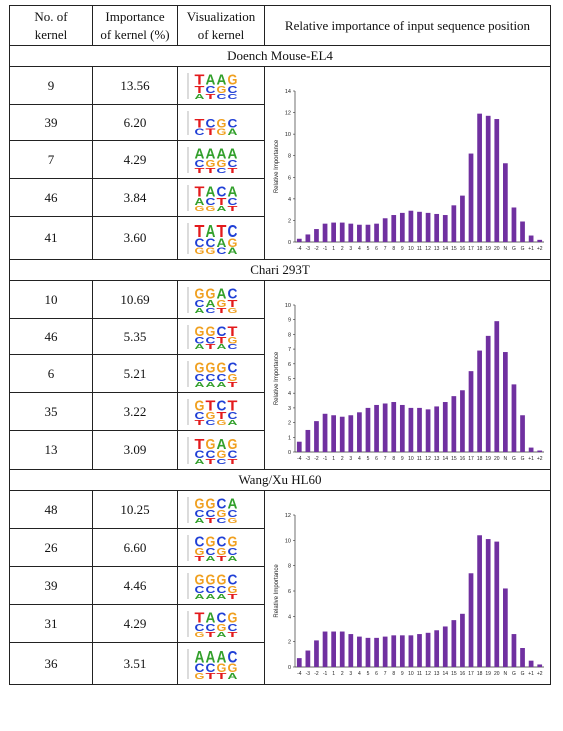 This screenshot has width=563, height=731. I want to click on x-tick-label: 11, so click(419, 249).